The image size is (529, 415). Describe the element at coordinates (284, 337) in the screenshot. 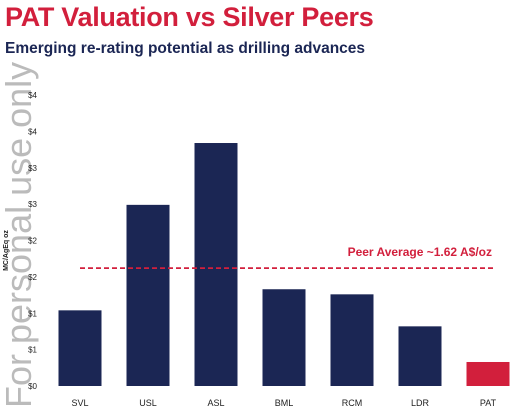

I see `bar-bml` at that location.